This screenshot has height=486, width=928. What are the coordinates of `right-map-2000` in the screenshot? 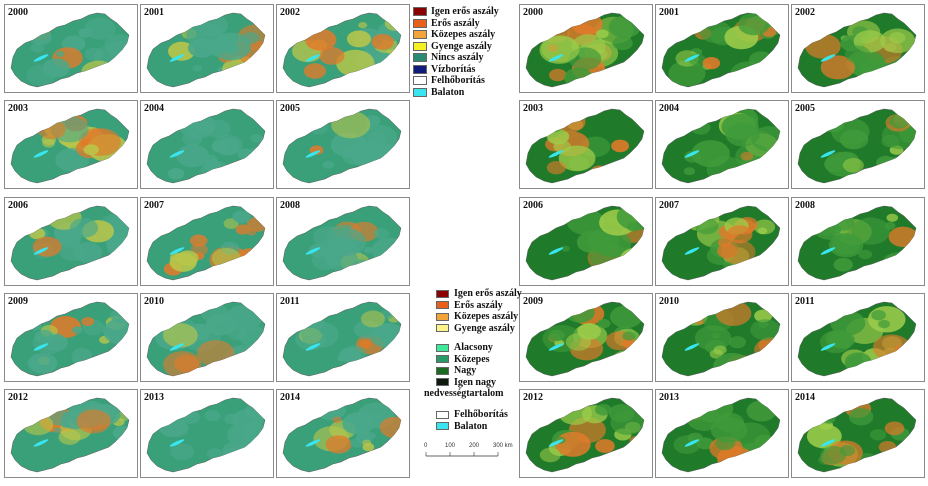 It's located at (585, 50).